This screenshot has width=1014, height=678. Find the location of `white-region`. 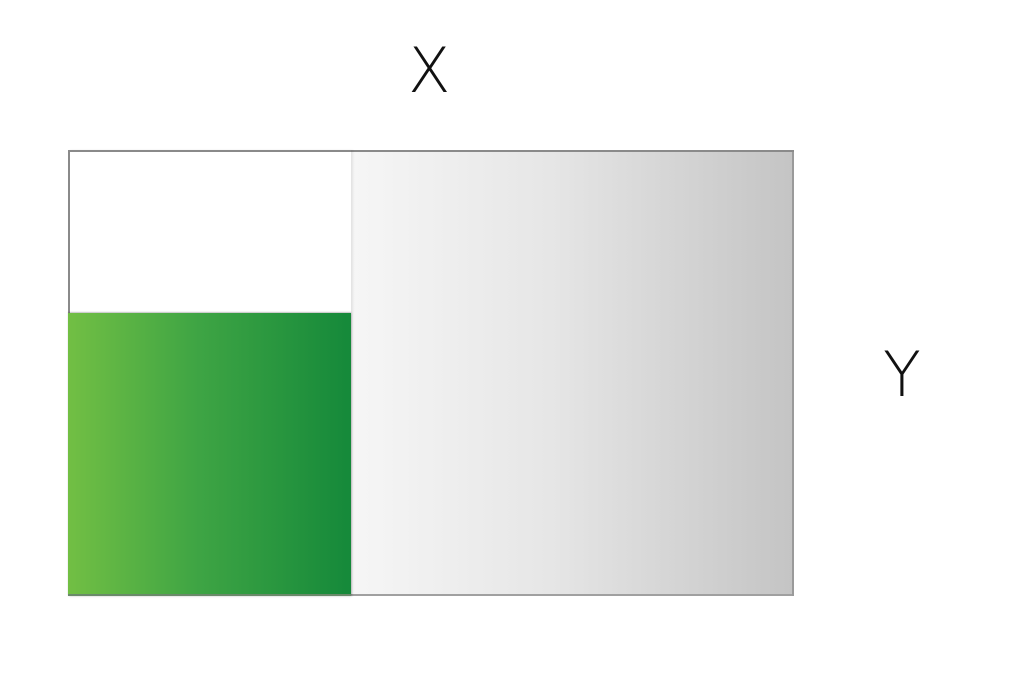

white-region is located at coordinates (209, 231).